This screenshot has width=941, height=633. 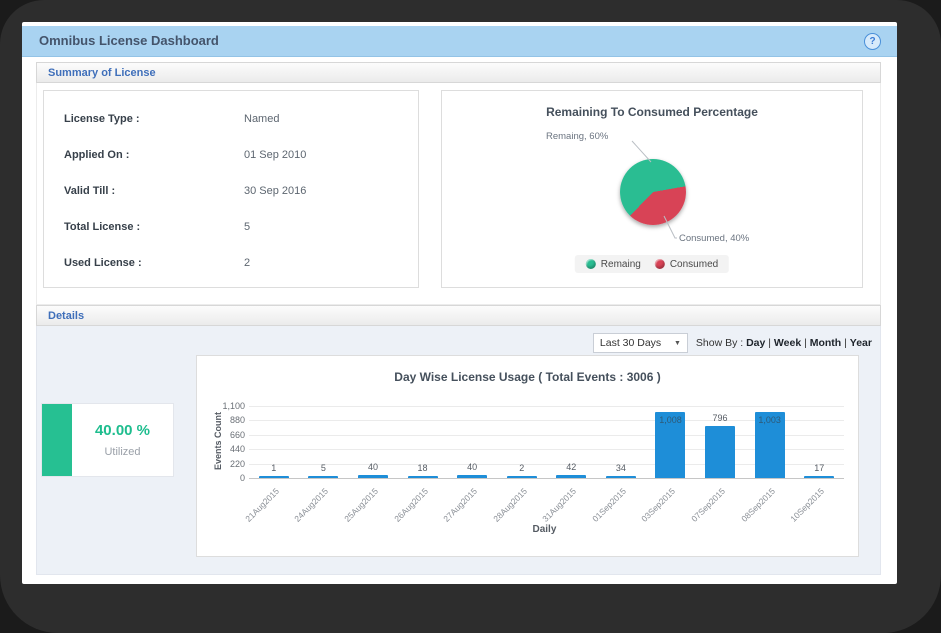 What do you see at coordinates (590, 264) in the screenshot?
I see `legend-remaing-icon` at bounding box center [590, 264].